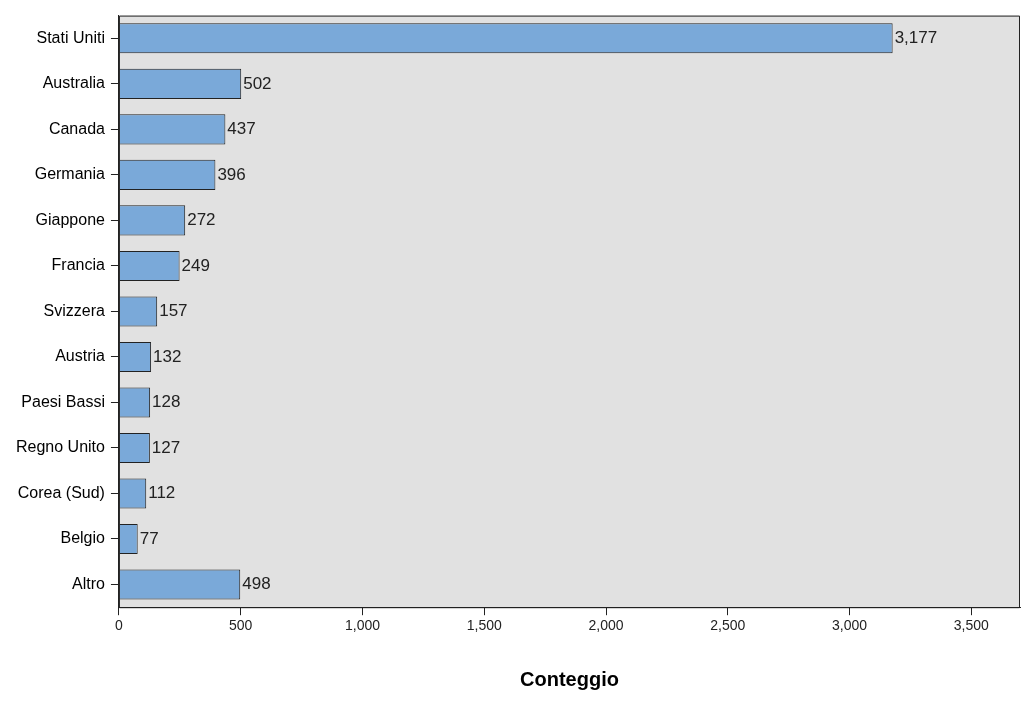 Image resolution: width=1026 pixels, height=706 pixels. What do you see at coordinates (195, 265) in the screenshot?
I see `data-label: 249` at bounding box center [195, 265].